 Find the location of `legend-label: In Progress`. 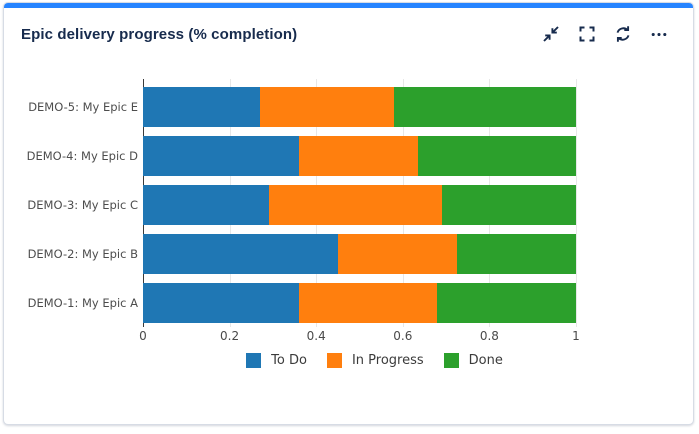

legend-label: In Progress is located at coordinates (387, 360).